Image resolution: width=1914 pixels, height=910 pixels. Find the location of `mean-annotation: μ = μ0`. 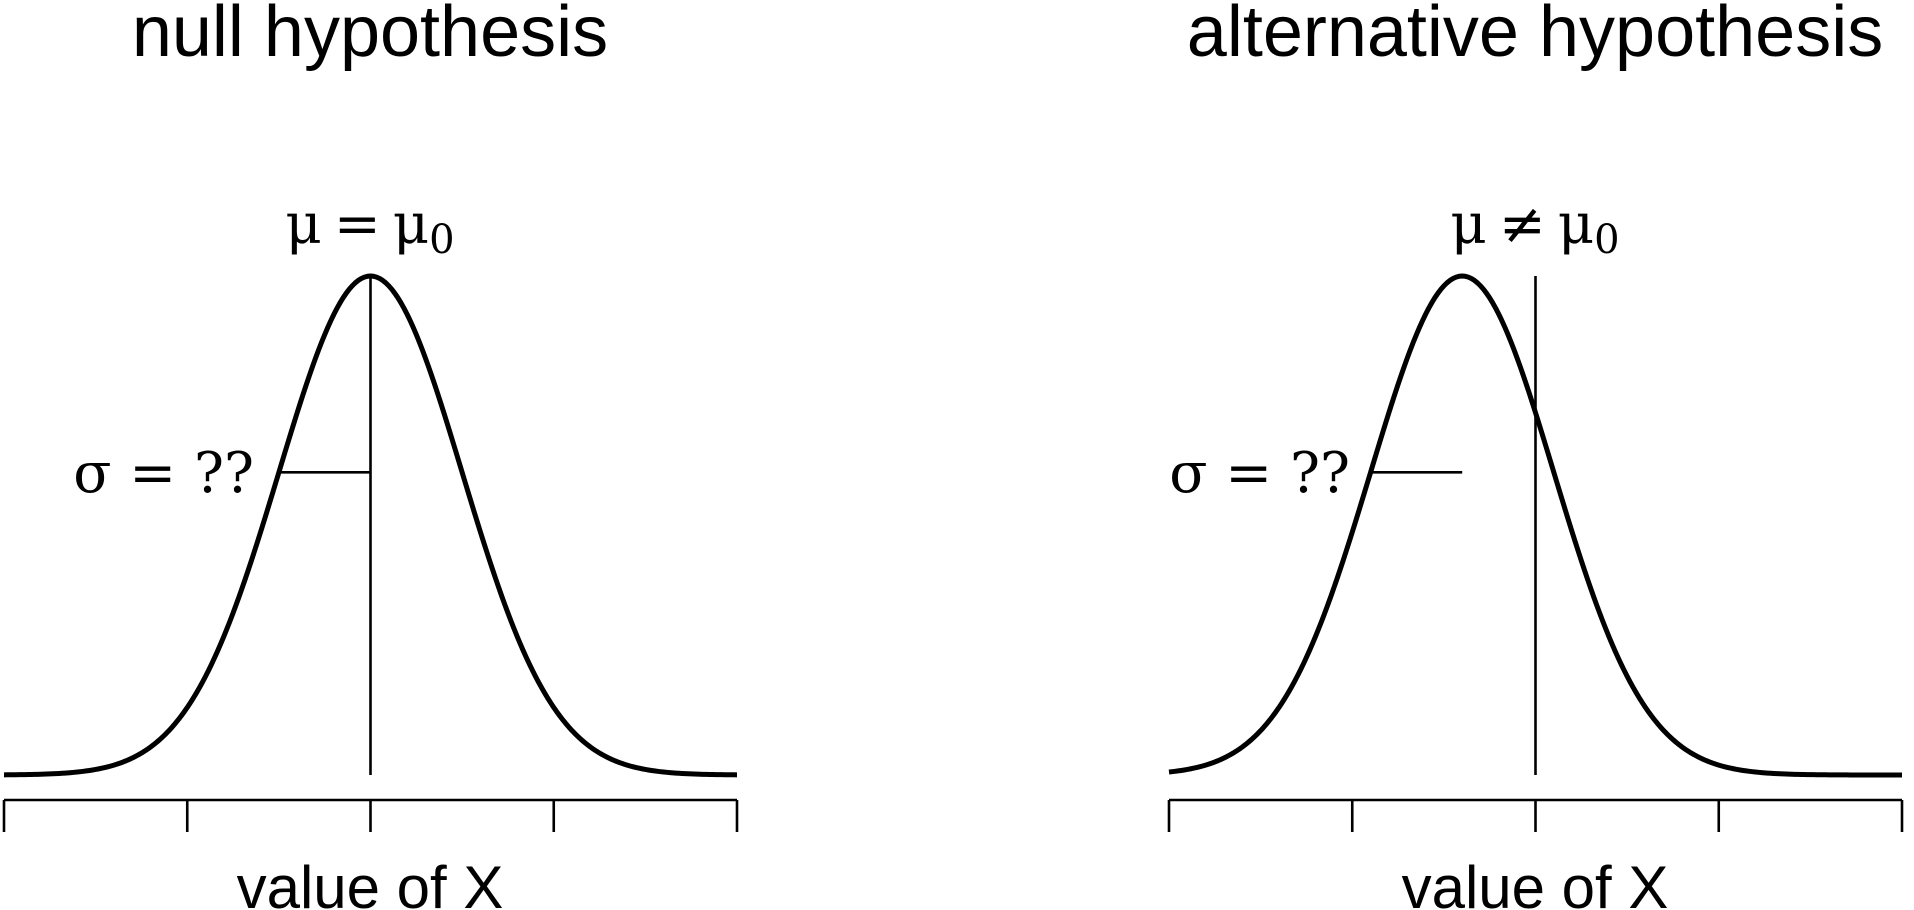

mean-annotation: μ = μ0 is located at coordinates (369, 227).